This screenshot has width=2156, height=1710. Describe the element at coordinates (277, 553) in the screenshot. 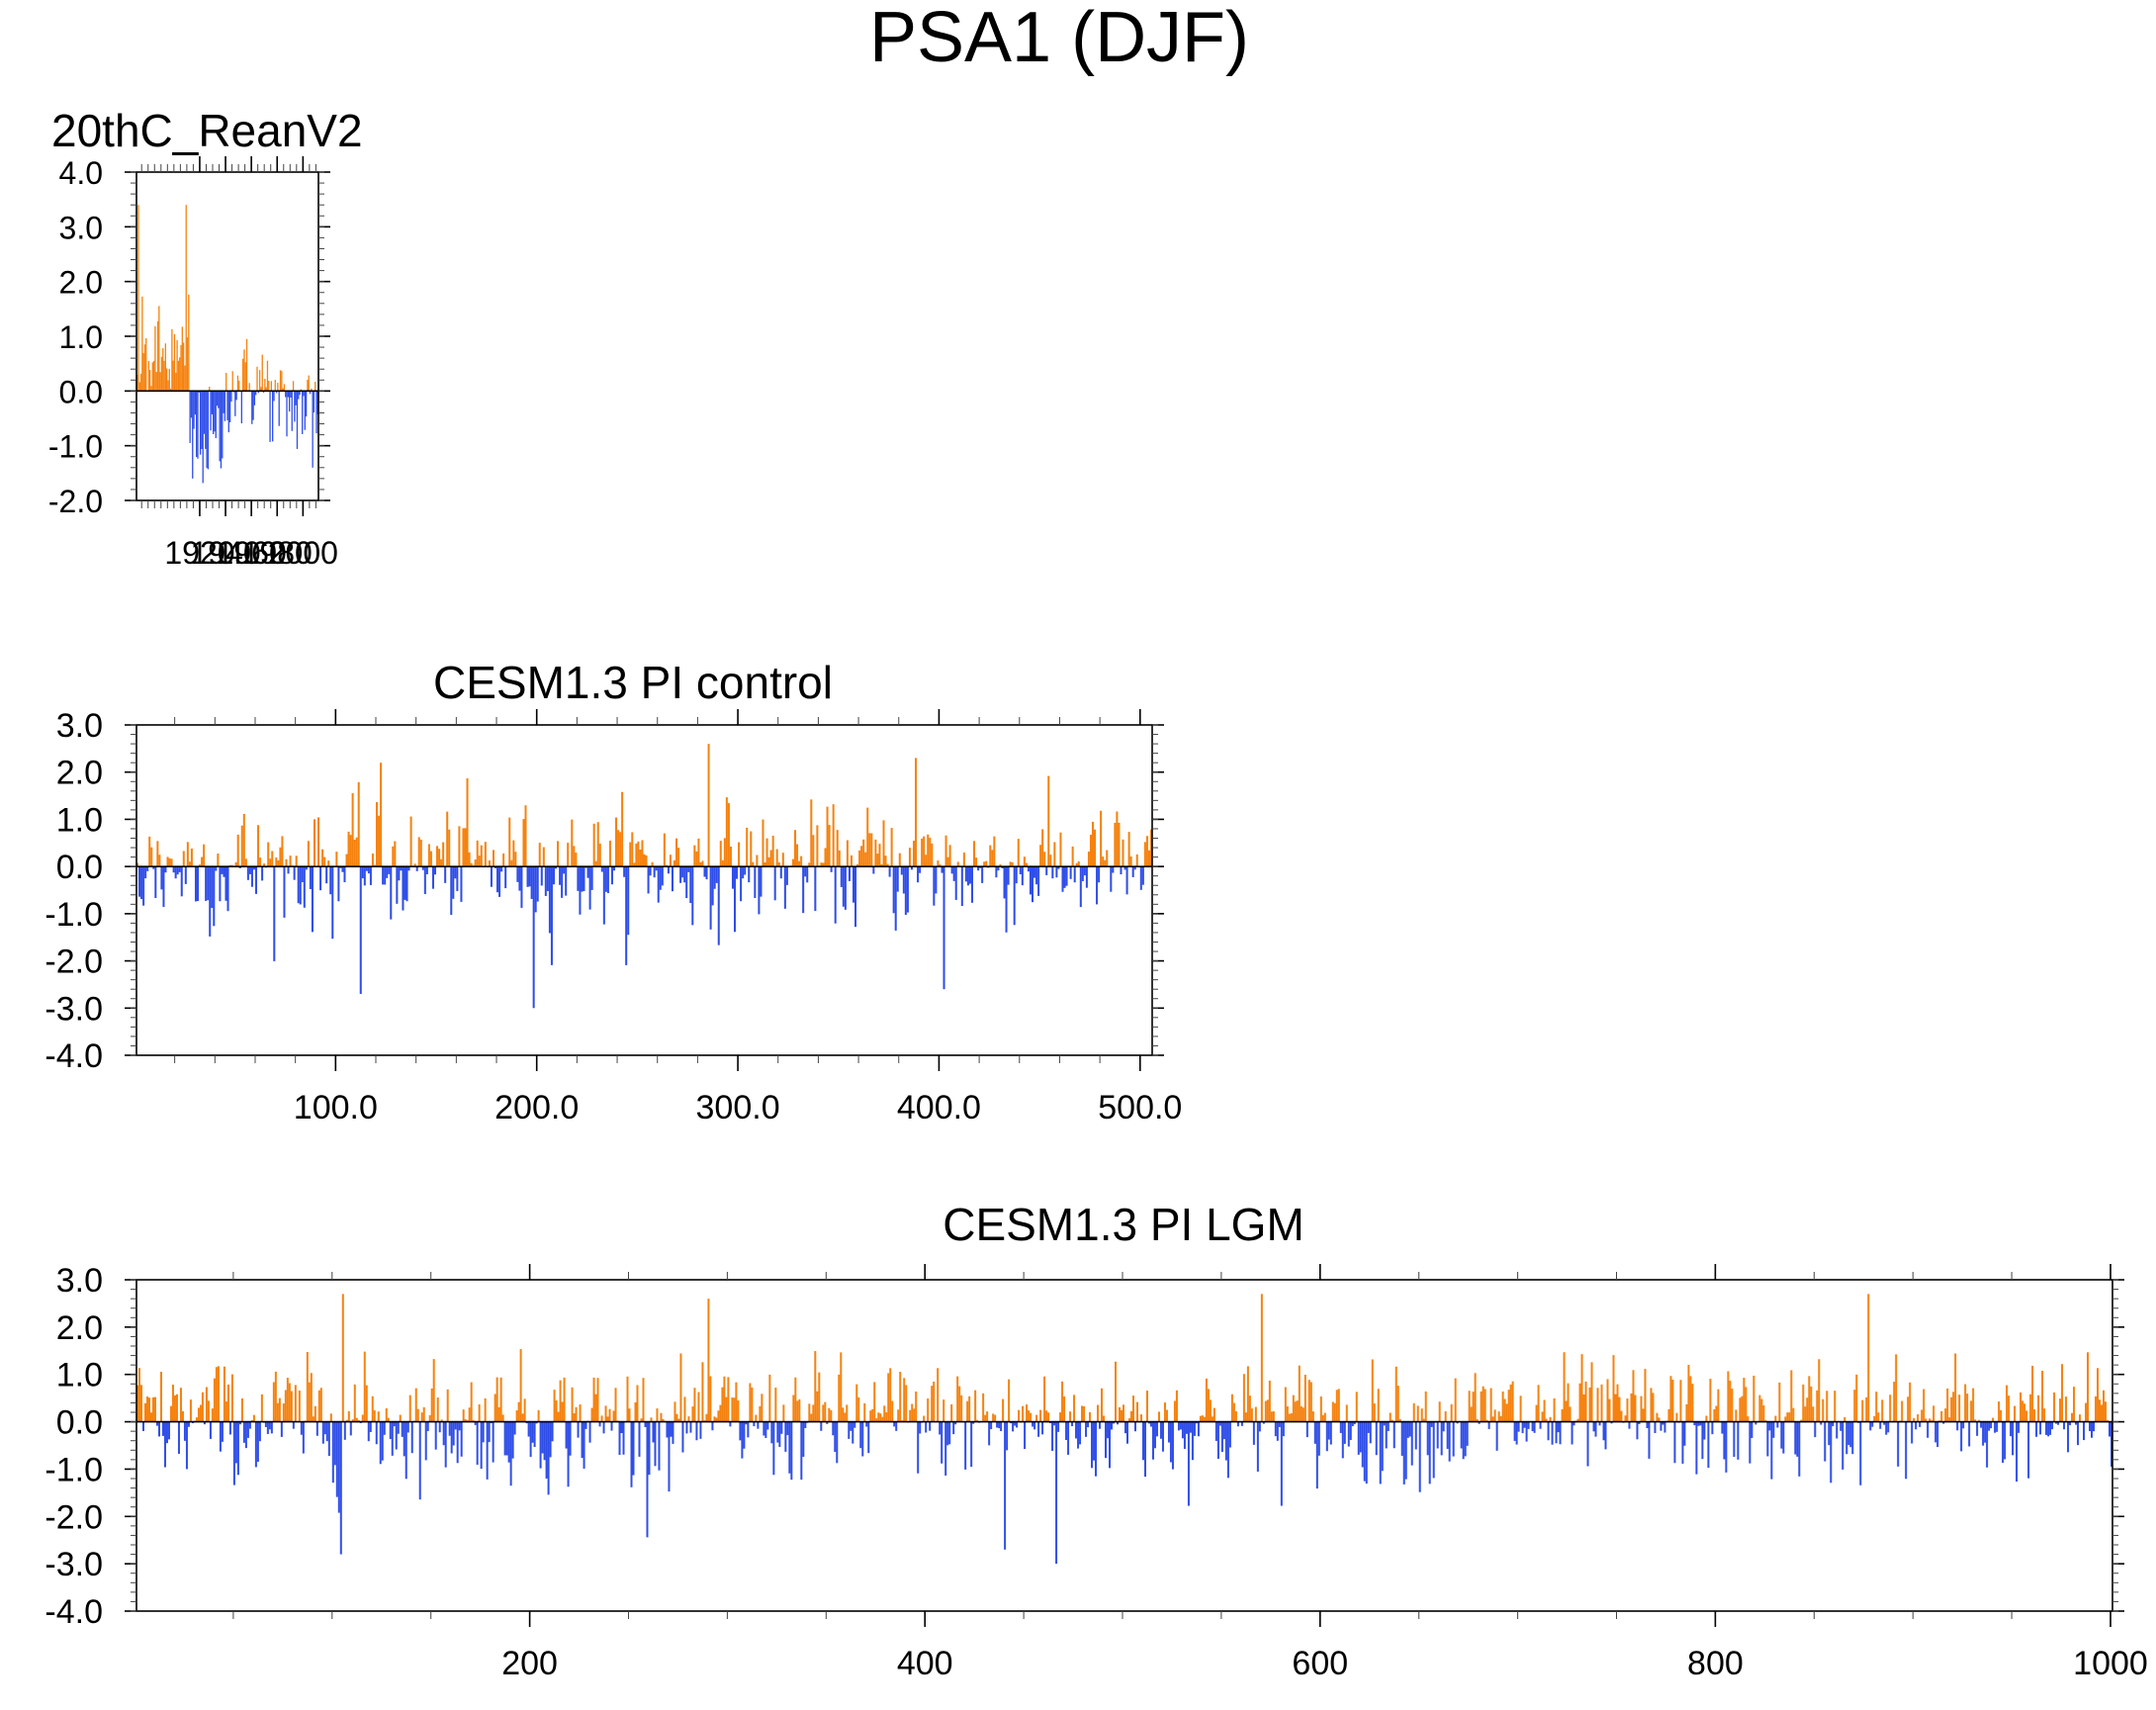

I see `x-tick-label: 1980` at that location.